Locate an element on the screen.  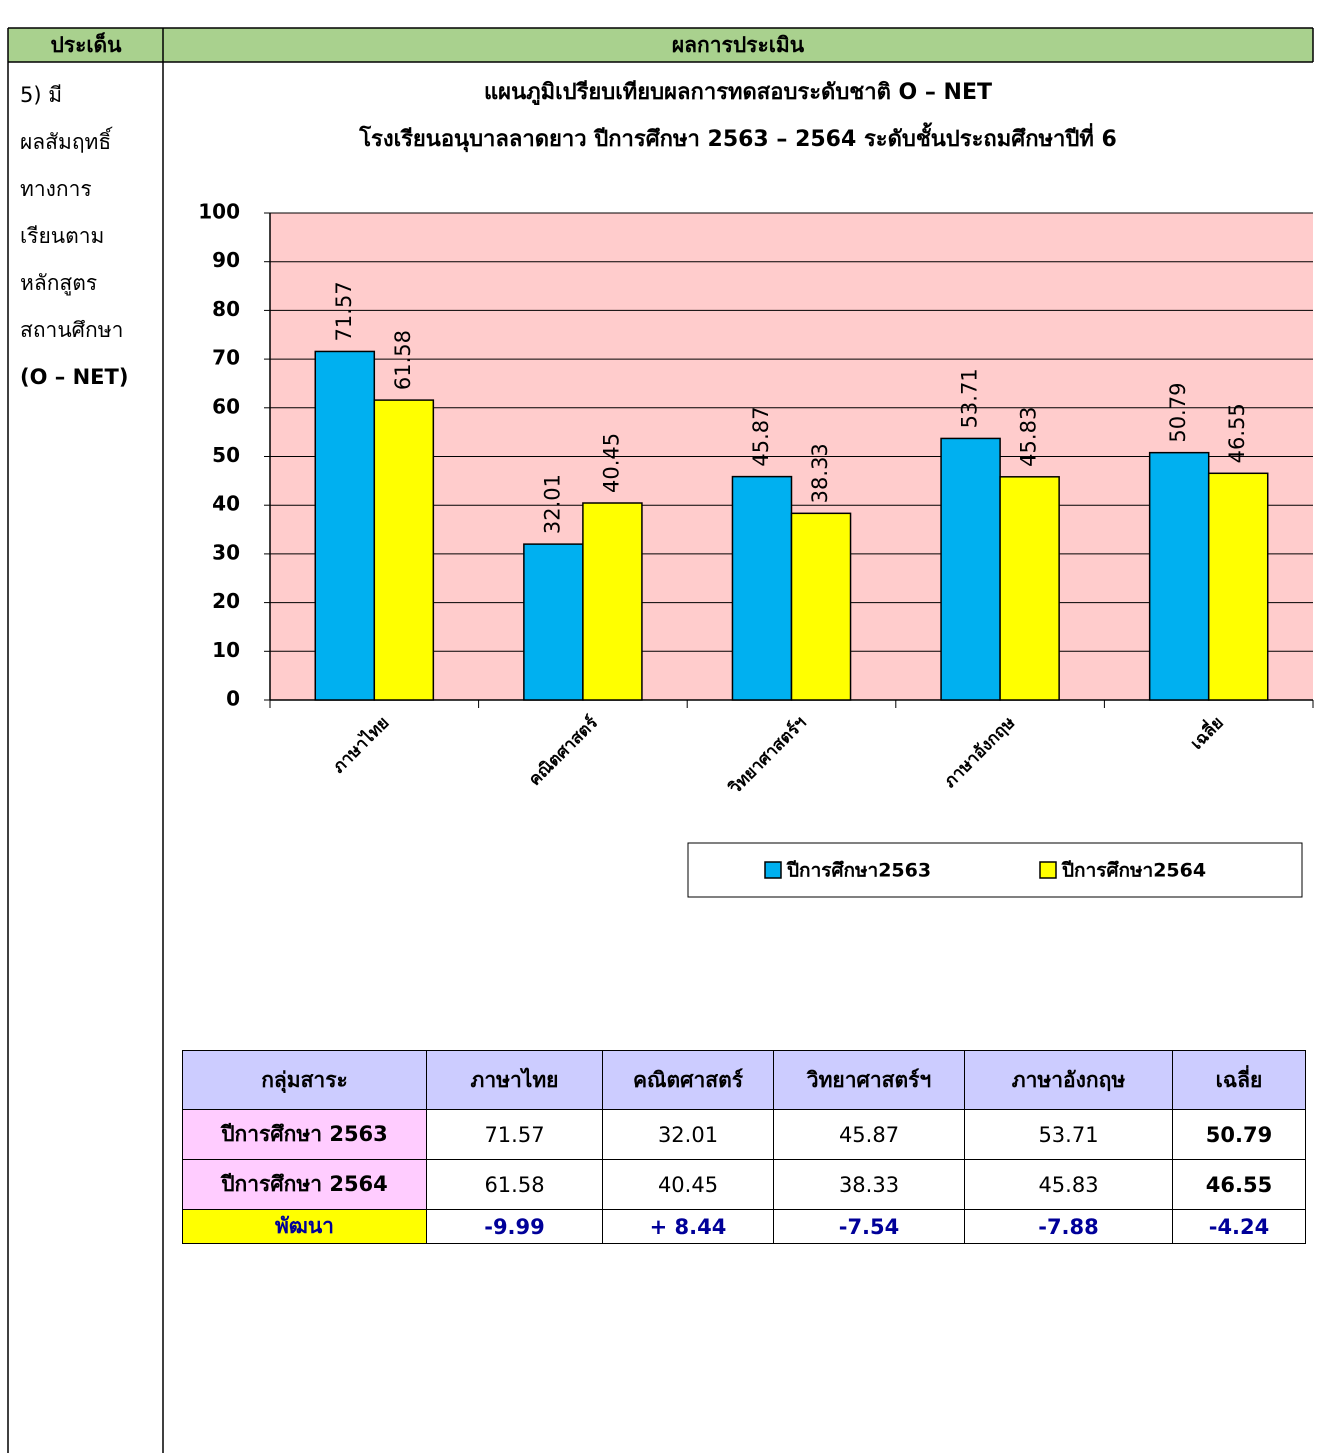
table-row: ปีการศึกษา 2563 71.57 32.01 45.87 53.71 50.79 is located at coordinates (744, 1134).